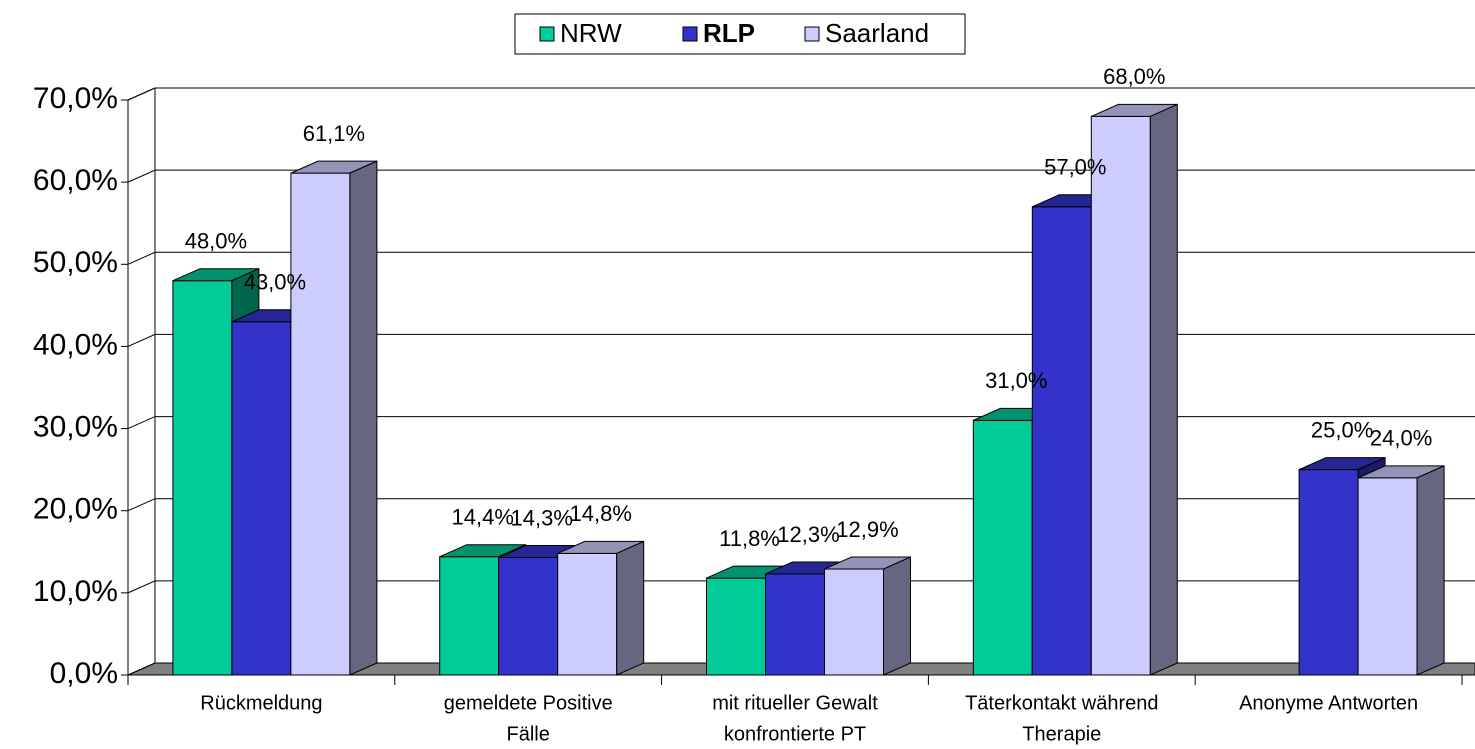  What do you see at coordinates (749, 538) in the screenshot?
I see `value-label: 11,8%` at bounding box center [749, 538].